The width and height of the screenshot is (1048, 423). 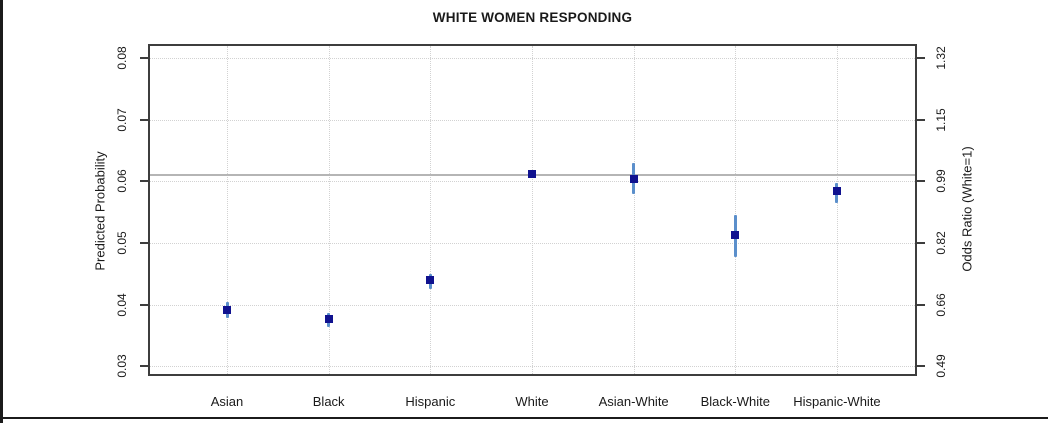 What do you see at coordinates (1, 211) in the screenshot?
I see `page-edge-left` at bounding box center [1, 211].